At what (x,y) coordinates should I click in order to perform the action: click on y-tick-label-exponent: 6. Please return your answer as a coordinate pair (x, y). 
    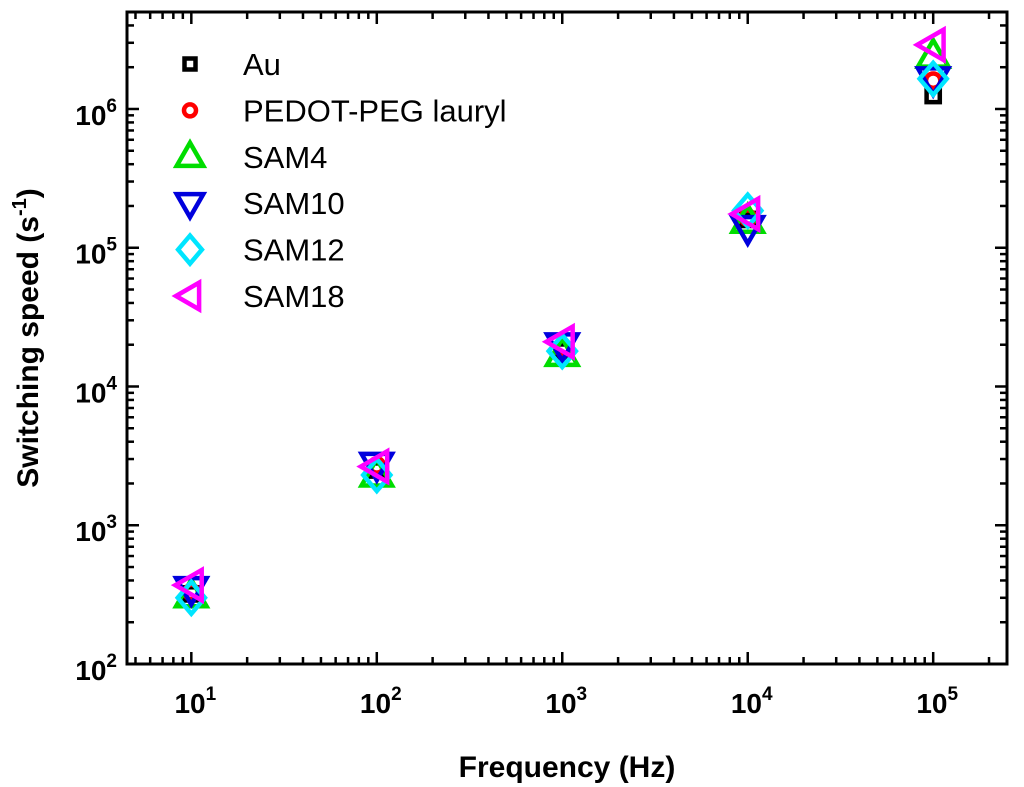
    Looking at the image, I should click on (111, 106).